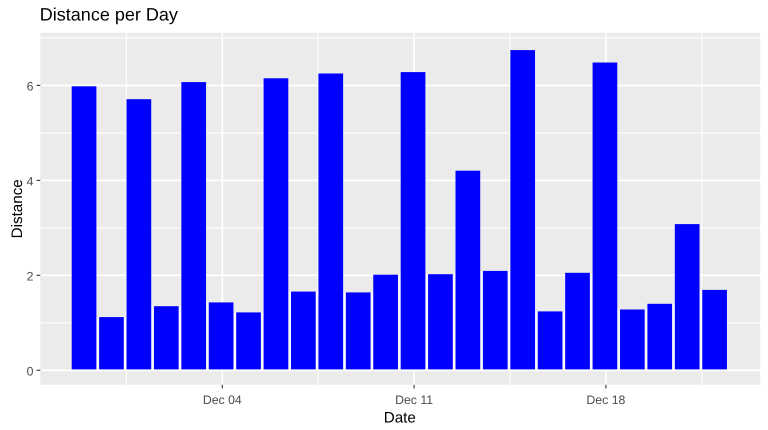 The image size is (768, 430). Describe the element at coordinates (30, 372) in the screenshot. I see `svg-text: 0` at that location.